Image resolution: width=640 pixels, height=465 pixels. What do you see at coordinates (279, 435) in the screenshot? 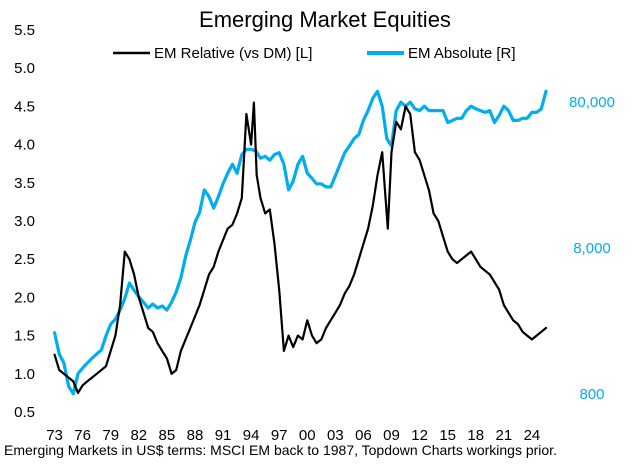
I see `x-tick-label: 97` at bounding box center [279, 435].